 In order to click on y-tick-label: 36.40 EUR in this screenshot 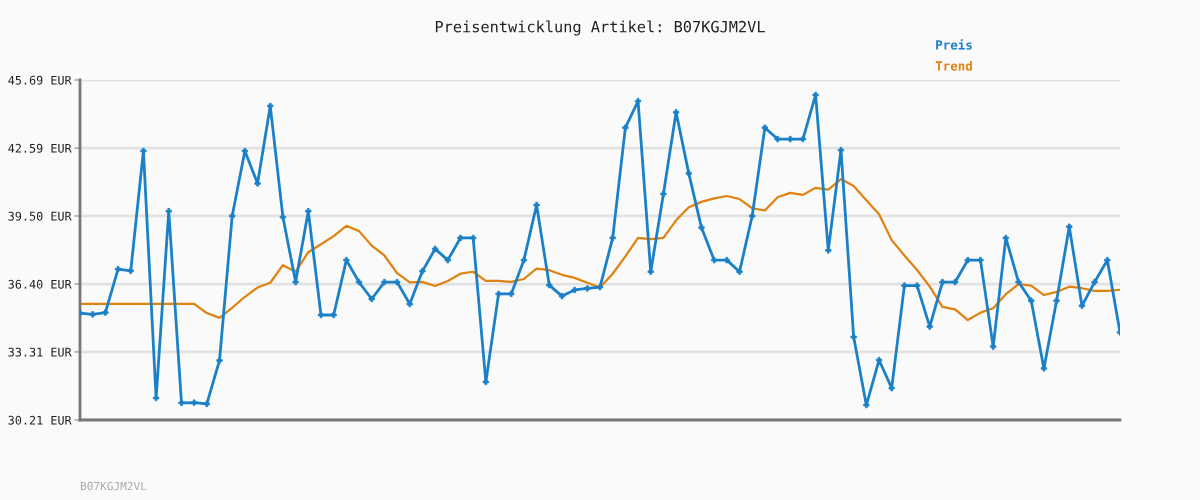, I will do `click(40, 284)`.